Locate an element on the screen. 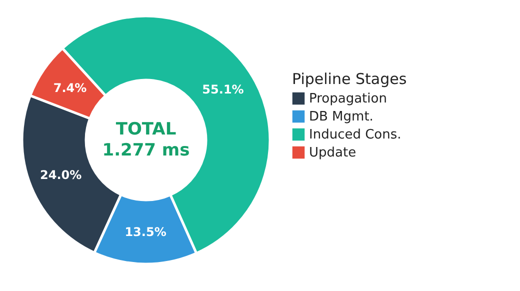 This screenshot has width=520, height=291. legend-label: Propagation is located at coordinates (348, 99).